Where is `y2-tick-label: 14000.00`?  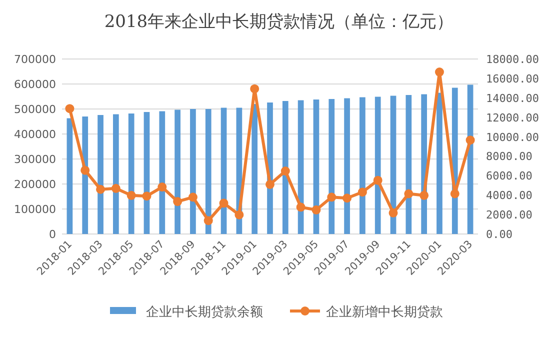
y2-tick-label: 14000.00 is located at coordinates (512, 98).